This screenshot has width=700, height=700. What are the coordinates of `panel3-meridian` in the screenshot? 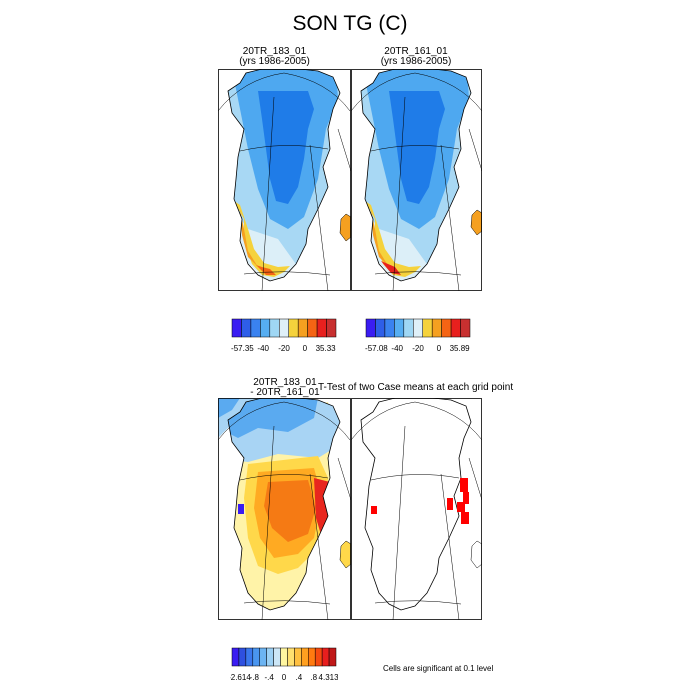 It's located at (268, 522).